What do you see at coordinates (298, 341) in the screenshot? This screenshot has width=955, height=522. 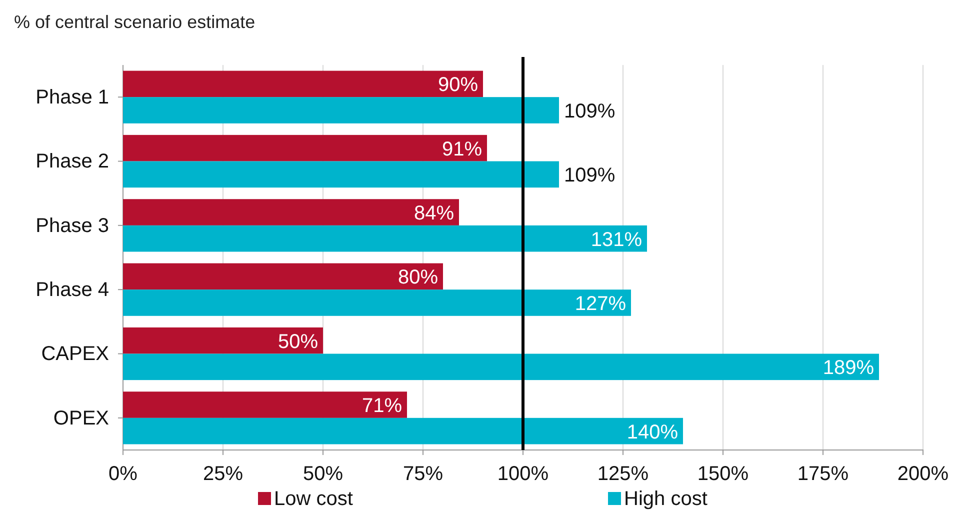 I see `data-label: 50%` at bounding box center [298, 341].